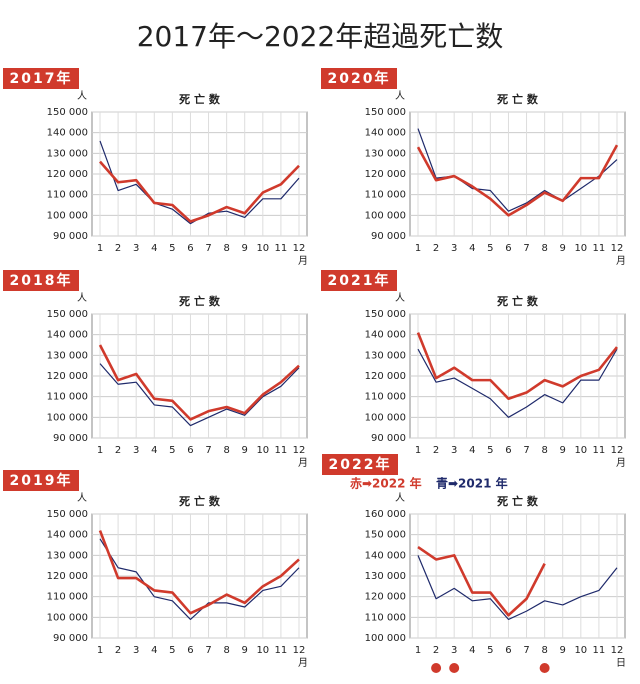  Describe the element at coordinates (454, 668) in the screenshot. I see `highlight-dot` at that location.